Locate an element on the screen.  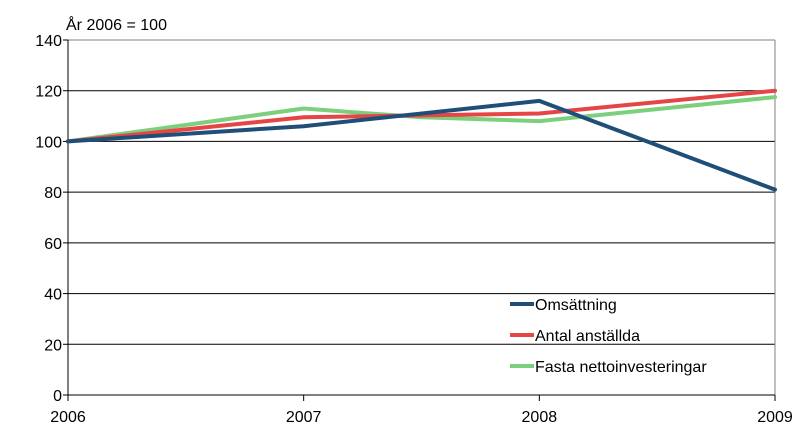
legend-label: Antal anställda is located at coordinates (587, 336).